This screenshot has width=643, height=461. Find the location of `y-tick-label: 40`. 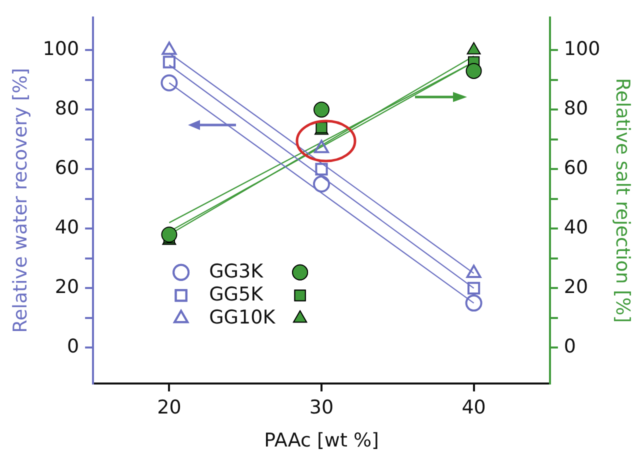

y-tick-label: 40 is located at coordinates (67, 227).